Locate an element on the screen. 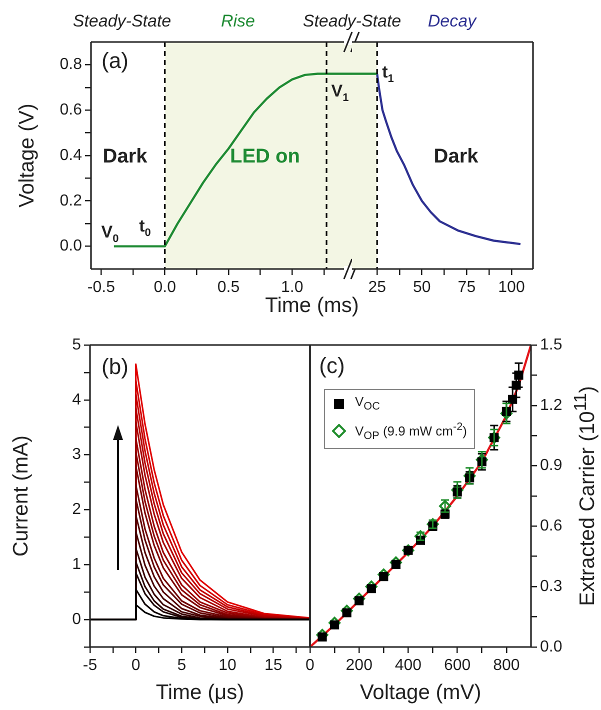 This screenshot has height=710, width=601. text: Rise is located at coordinates (238, 21).